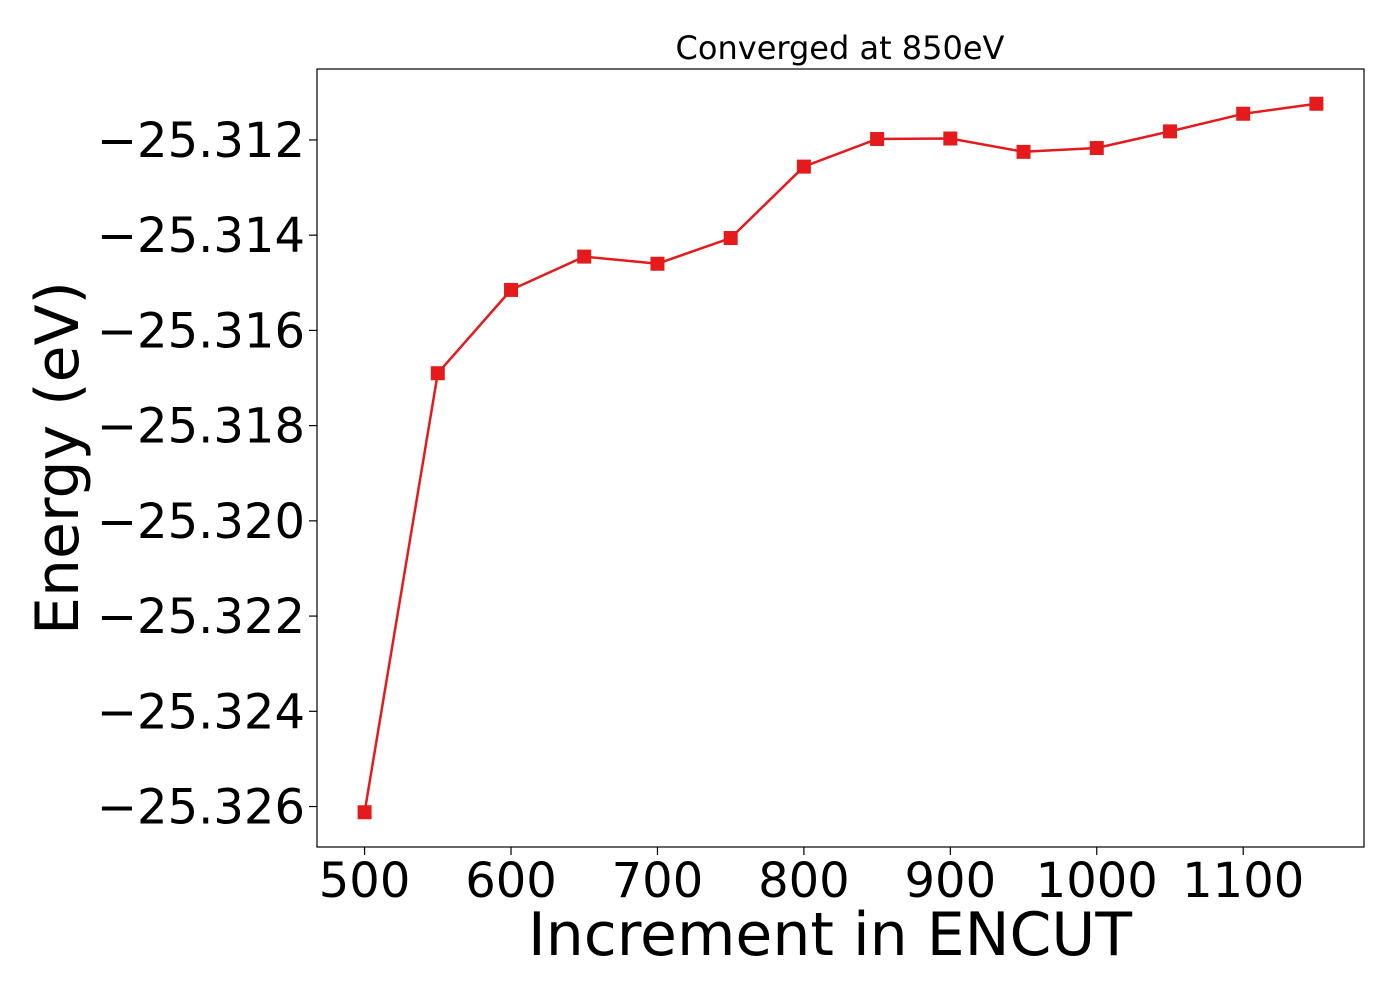  Describe the element at coordinates (511, 881) in the screenshot. I see `x-tick-label: 600` at that location.